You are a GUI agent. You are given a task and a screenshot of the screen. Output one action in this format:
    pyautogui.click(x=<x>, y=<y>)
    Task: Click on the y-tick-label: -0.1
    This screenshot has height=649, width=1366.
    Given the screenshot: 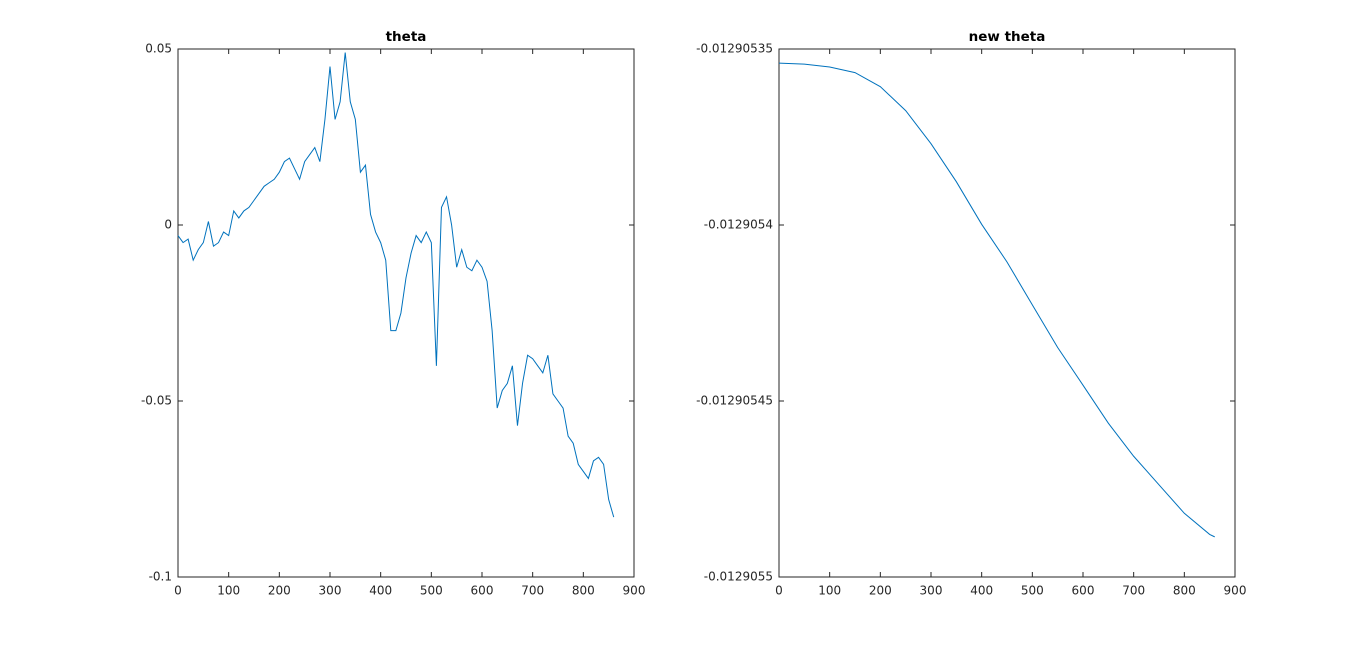 What is the action you would take?
    pyautogui.click(x=160, y=577)
    